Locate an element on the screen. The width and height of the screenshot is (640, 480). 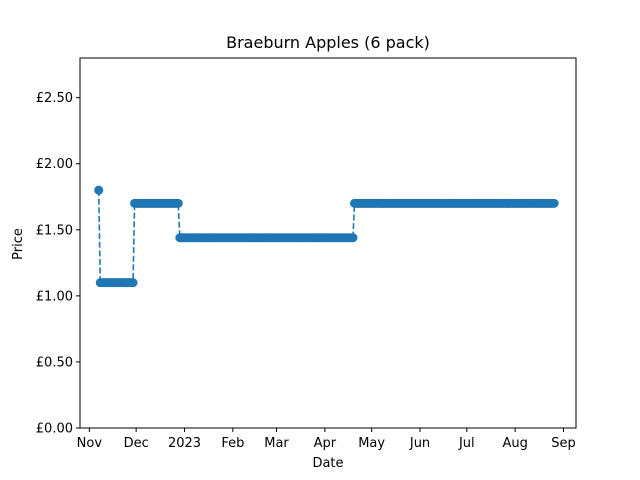
x-tick-label: Mar is located at coordinates (276, 443).